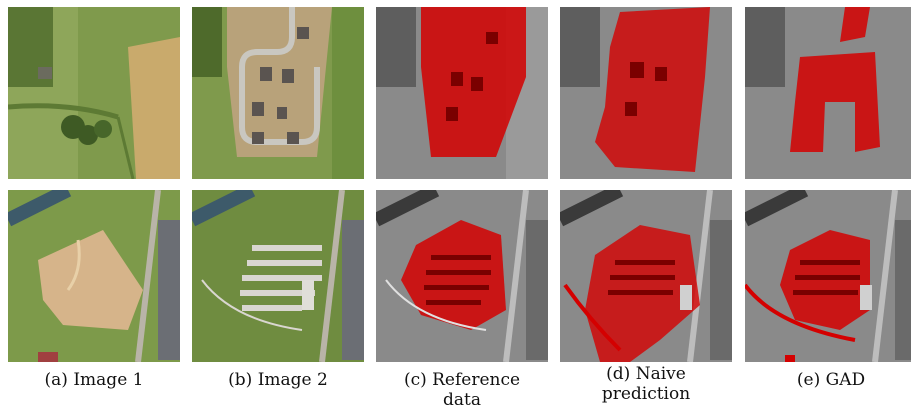 The width and height of the screenshot is (911, 414). I want to click on row1-gad, so click(828, 93).